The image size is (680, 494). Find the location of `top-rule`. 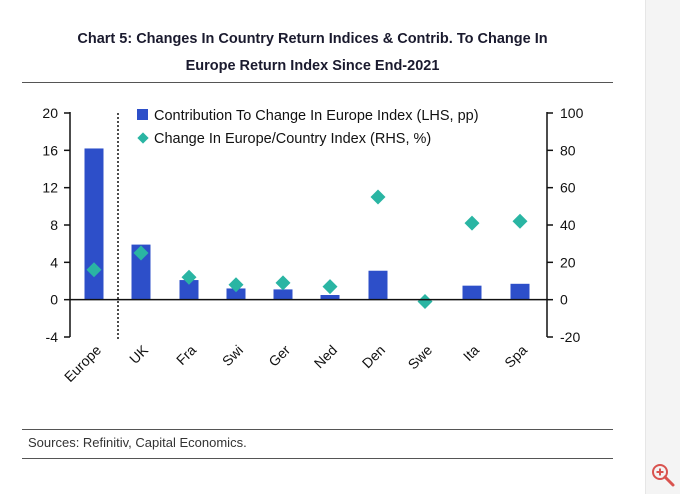

top-rule is located at coordinates (317, 82).